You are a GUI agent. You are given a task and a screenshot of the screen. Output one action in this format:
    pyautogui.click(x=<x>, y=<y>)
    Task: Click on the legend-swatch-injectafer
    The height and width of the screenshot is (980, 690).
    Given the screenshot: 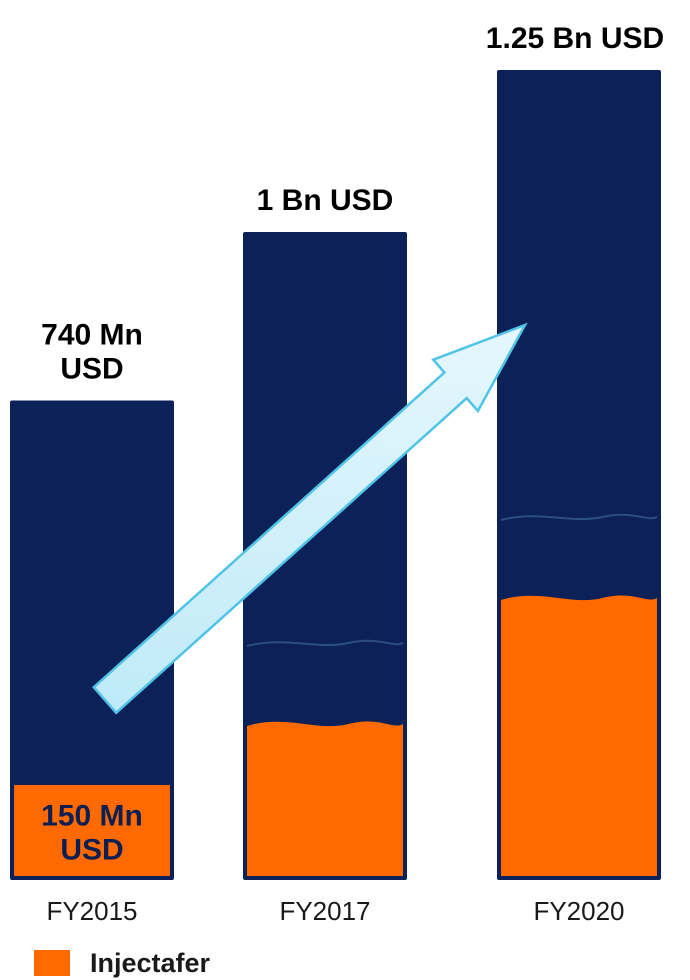 What is the action you would take?
    pyautogui.click(x=52, y=963)
    